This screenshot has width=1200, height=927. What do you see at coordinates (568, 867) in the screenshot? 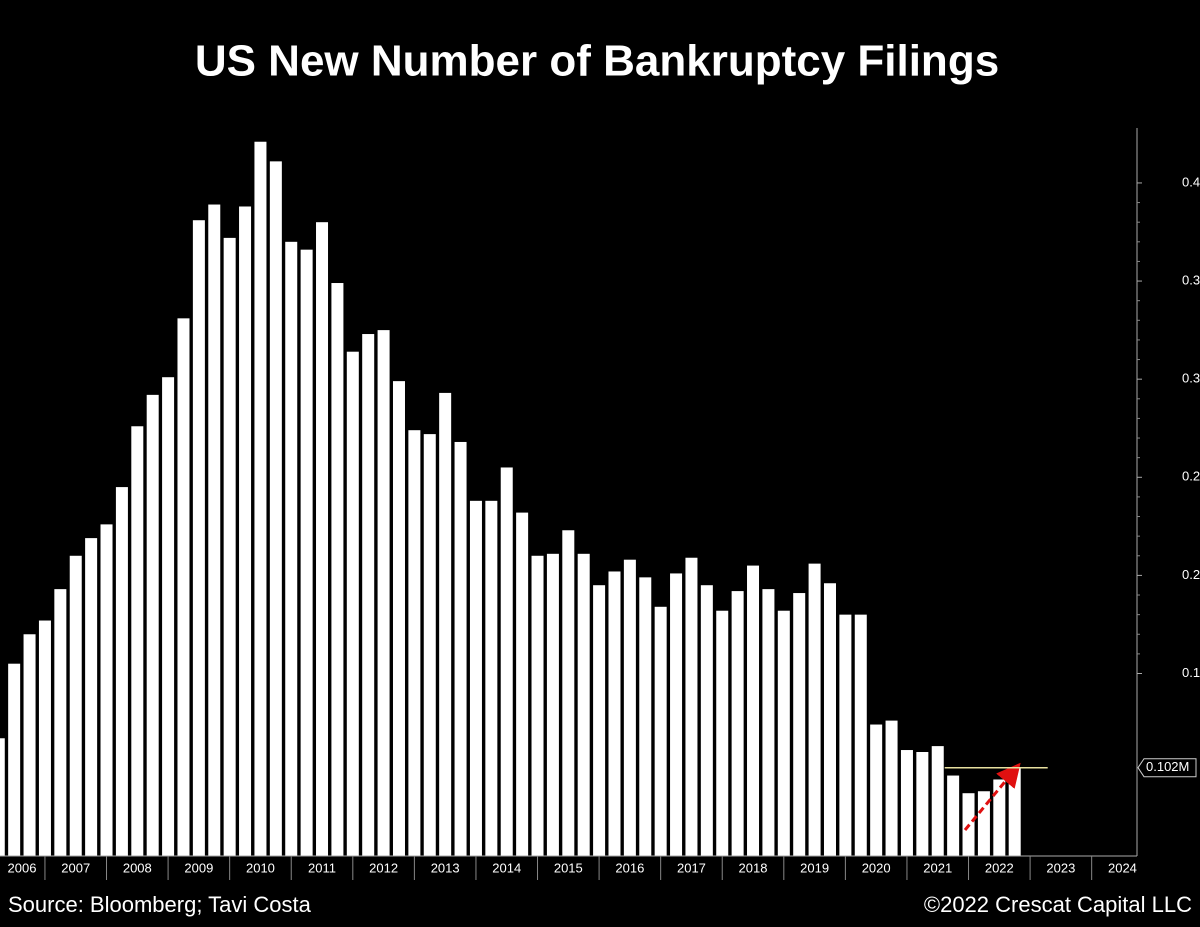
I see `x-tick-label: 2015` at bounding box center [568, 867].